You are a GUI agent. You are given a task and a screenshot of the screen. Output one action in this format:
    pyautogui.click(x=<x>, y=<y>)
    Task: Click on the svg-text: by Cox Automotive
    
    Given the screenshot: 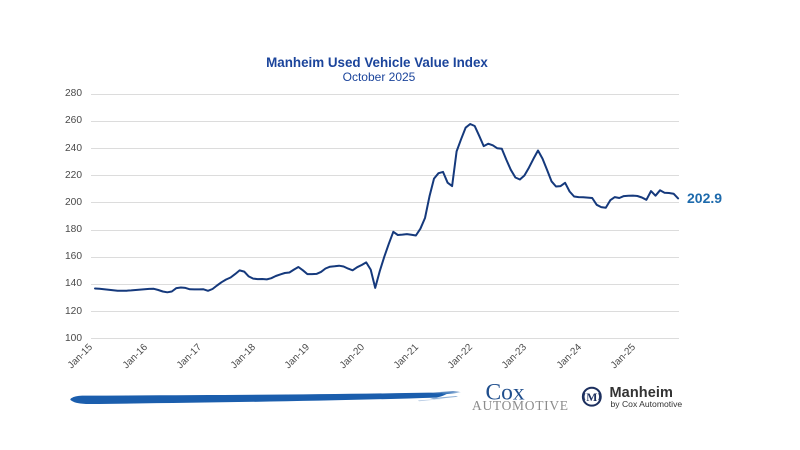 What is the action you would take?
    pyautogui.click(x=647, y=404)
    